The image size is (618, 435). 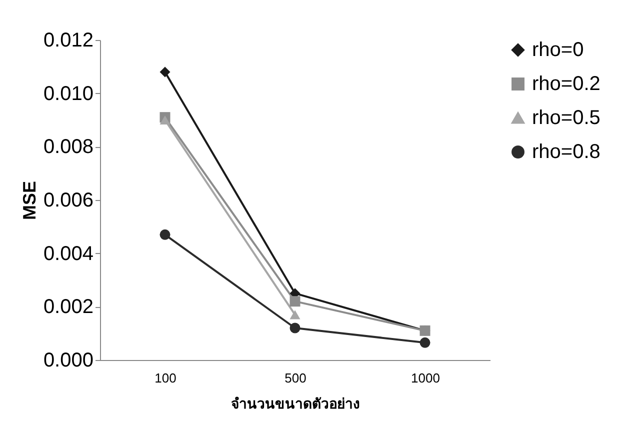 I want to click on x-axis-title: จำนวนขนาดตัวอย่าง, so click(x=295, y=404).